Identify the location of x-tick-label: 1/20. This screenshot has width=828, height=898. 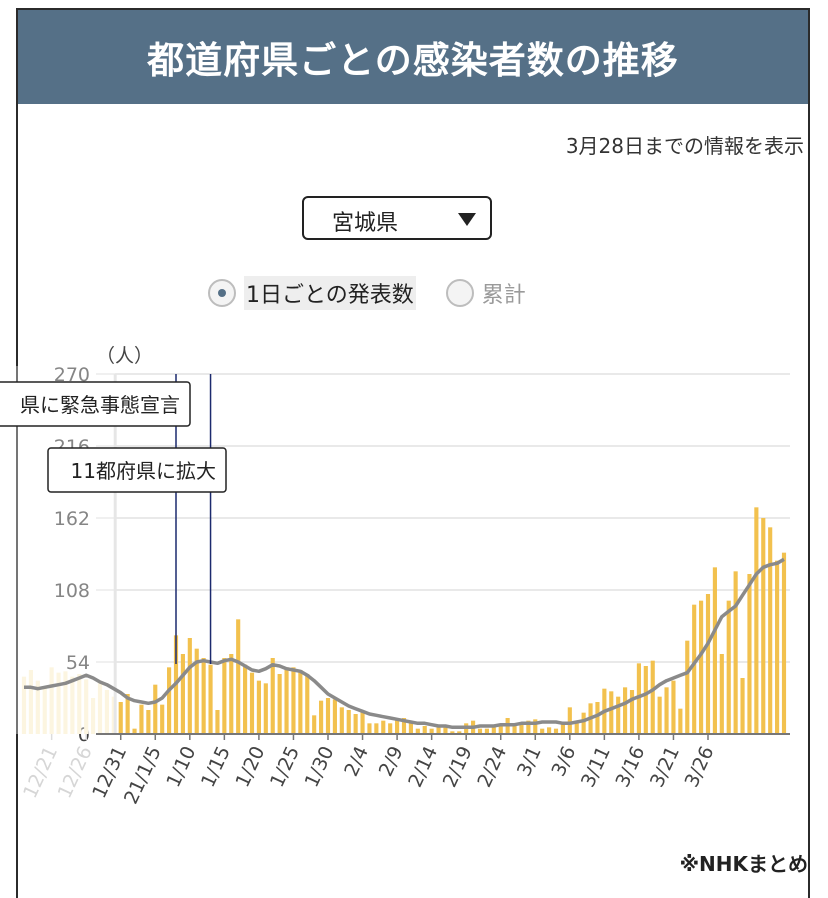
(250, 767).